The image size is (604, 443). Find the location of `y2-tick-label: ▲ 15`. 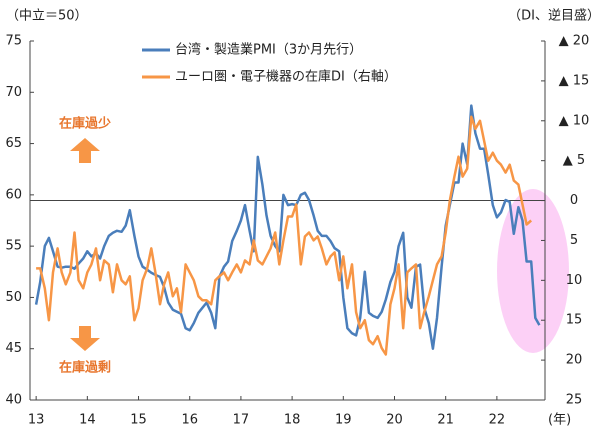

y2-tick-label: ▲ 15 is located at coordinates (574, 80).